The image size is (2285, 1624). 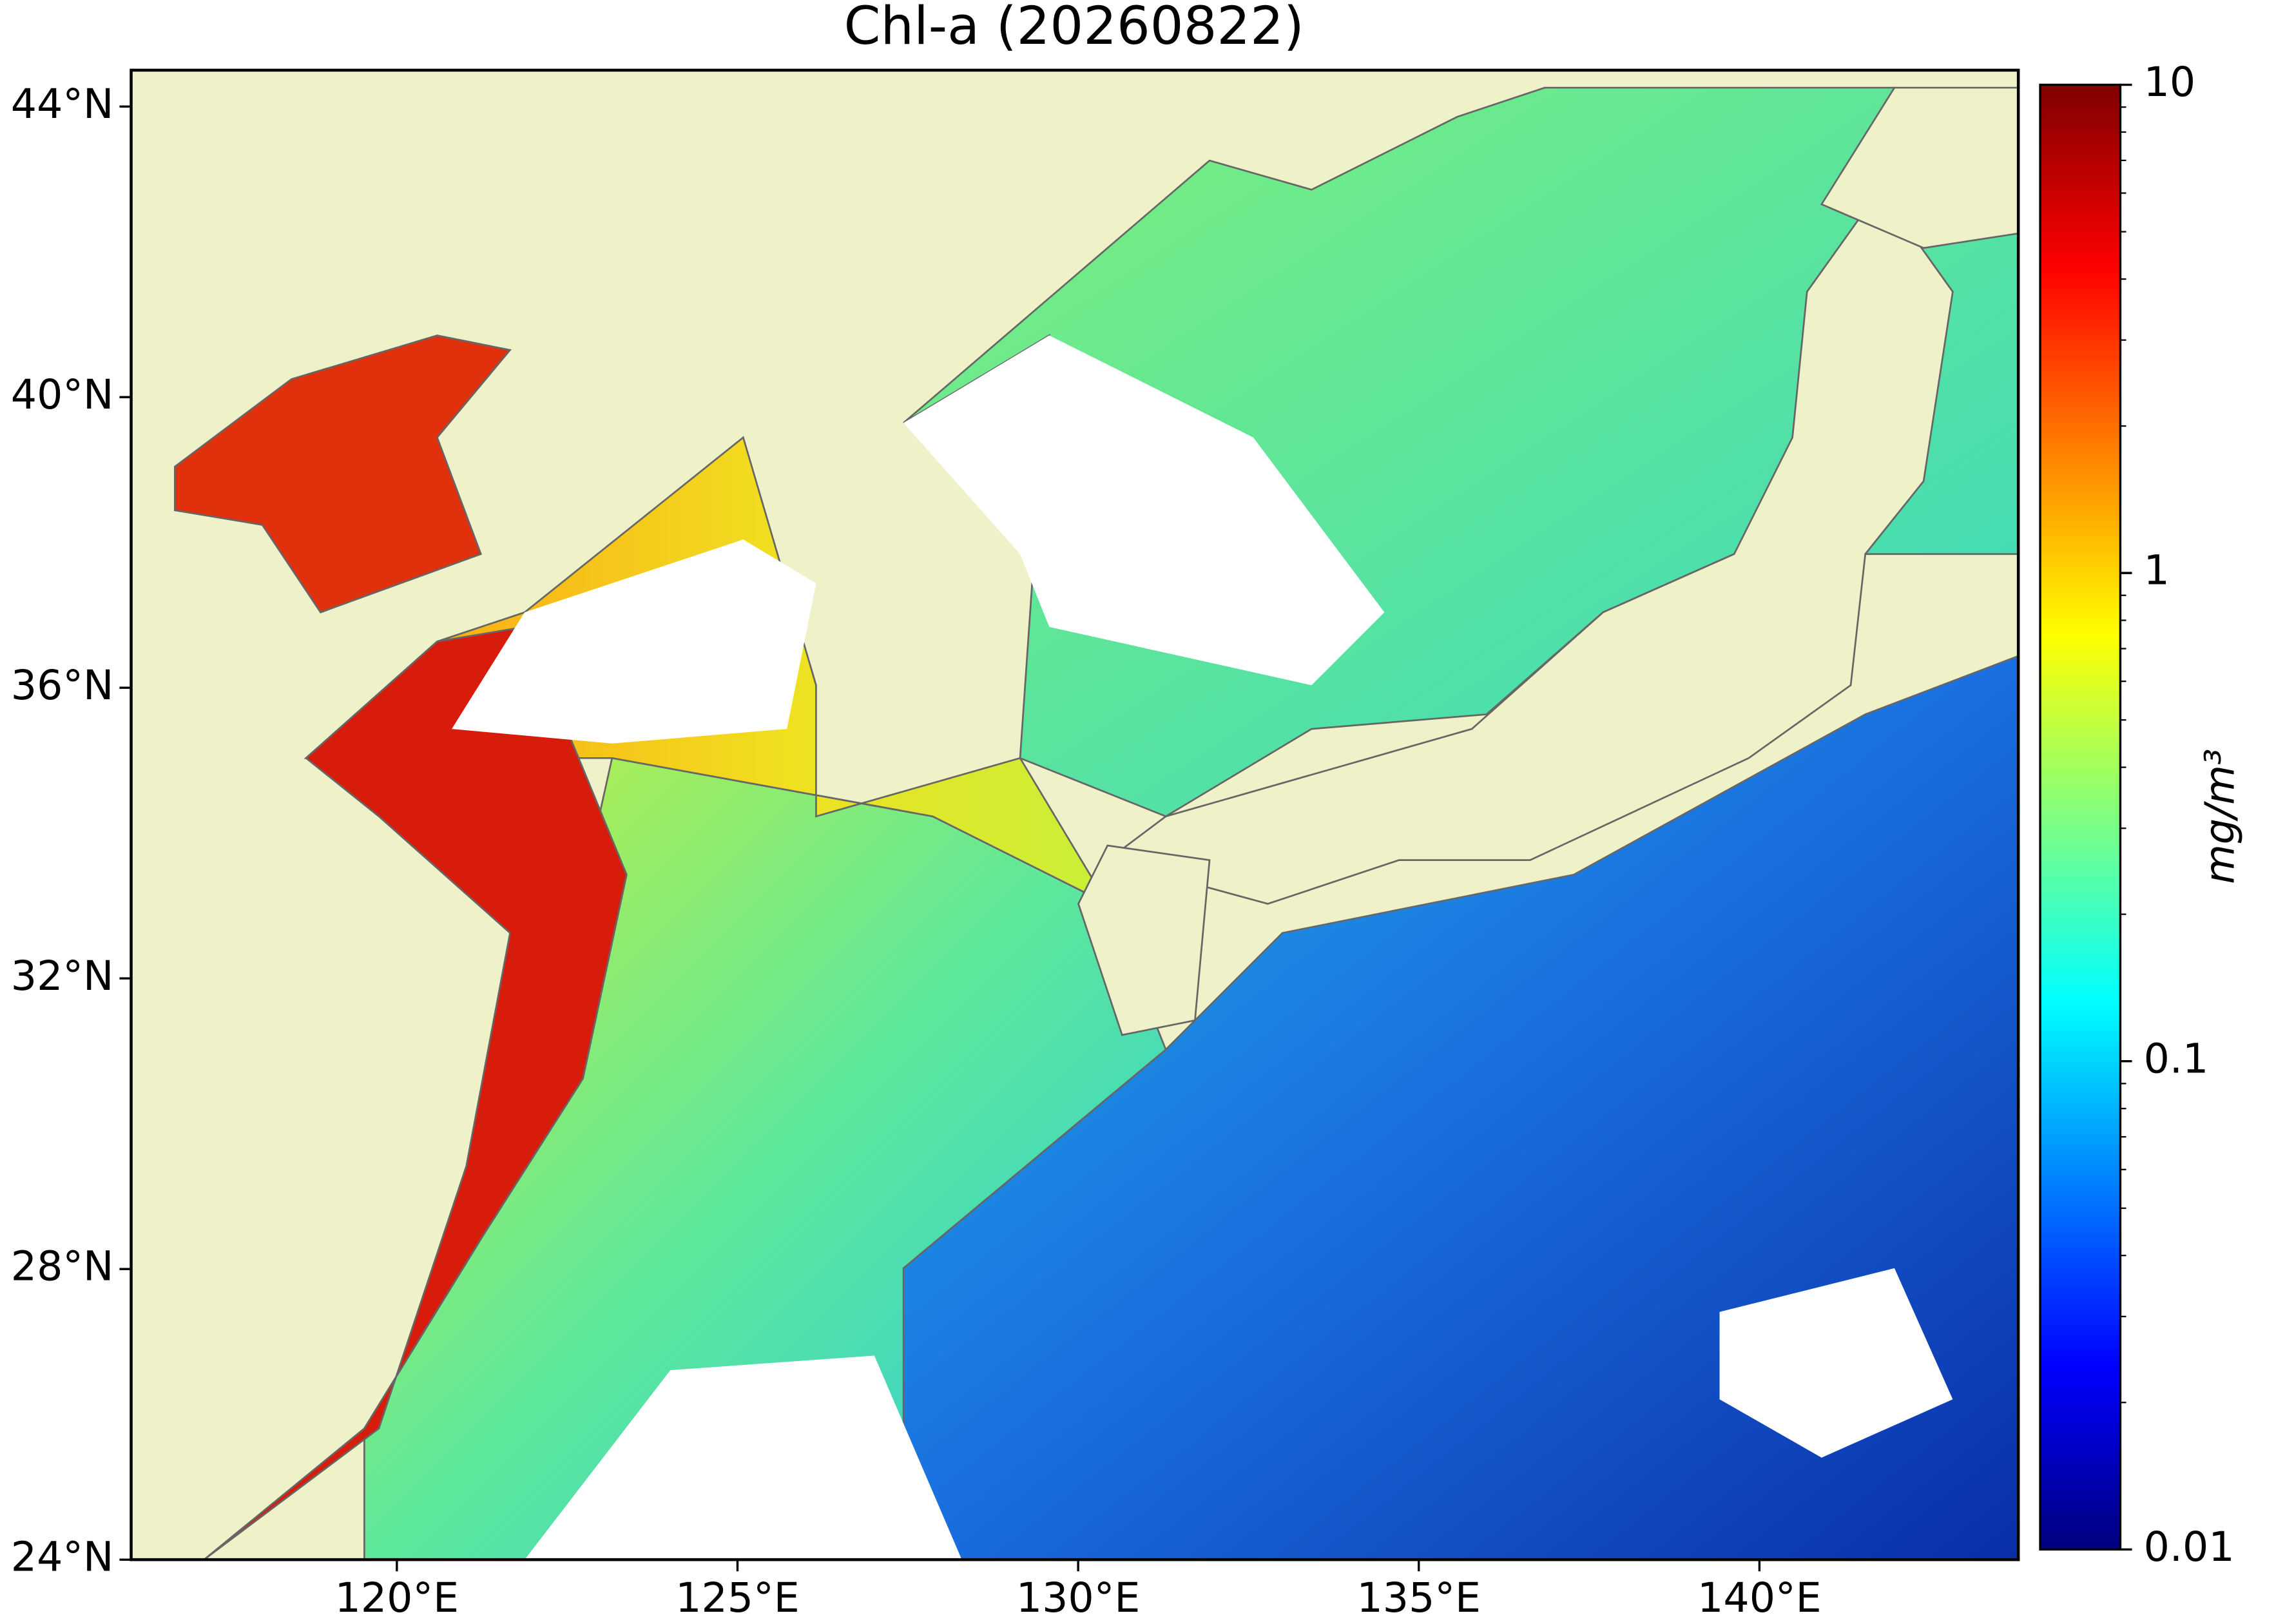 I want to click on y-tick-label: 28°N, so click(x=62, y=1266).